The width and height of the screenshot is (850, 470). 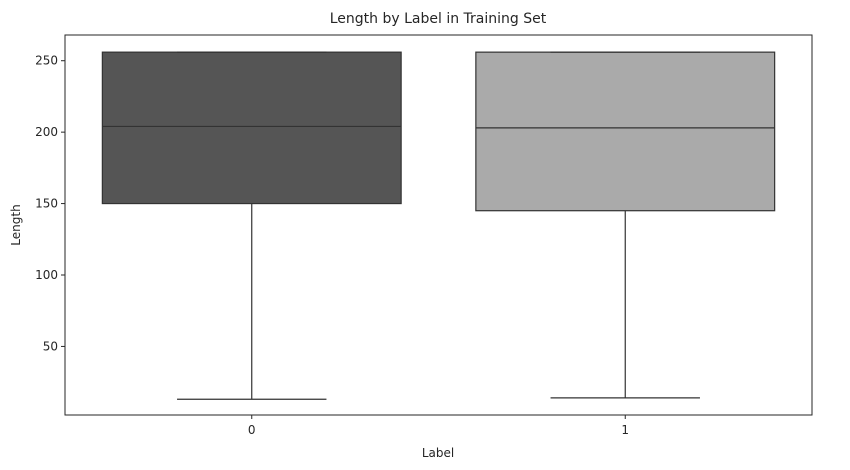 I want to click on x-axis-label: Label, so click(x=438, y=453).